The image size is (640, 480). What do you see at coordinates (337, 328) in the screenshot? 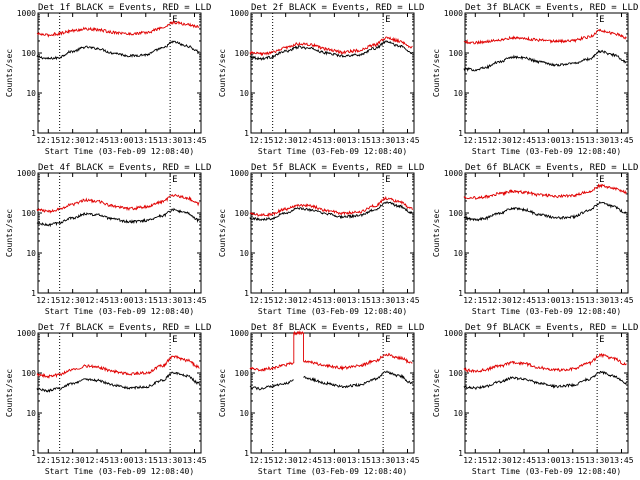
I see `panel-title: Det 8f BLACK = Events, RED = LLD` at bounding box center [337, 328].